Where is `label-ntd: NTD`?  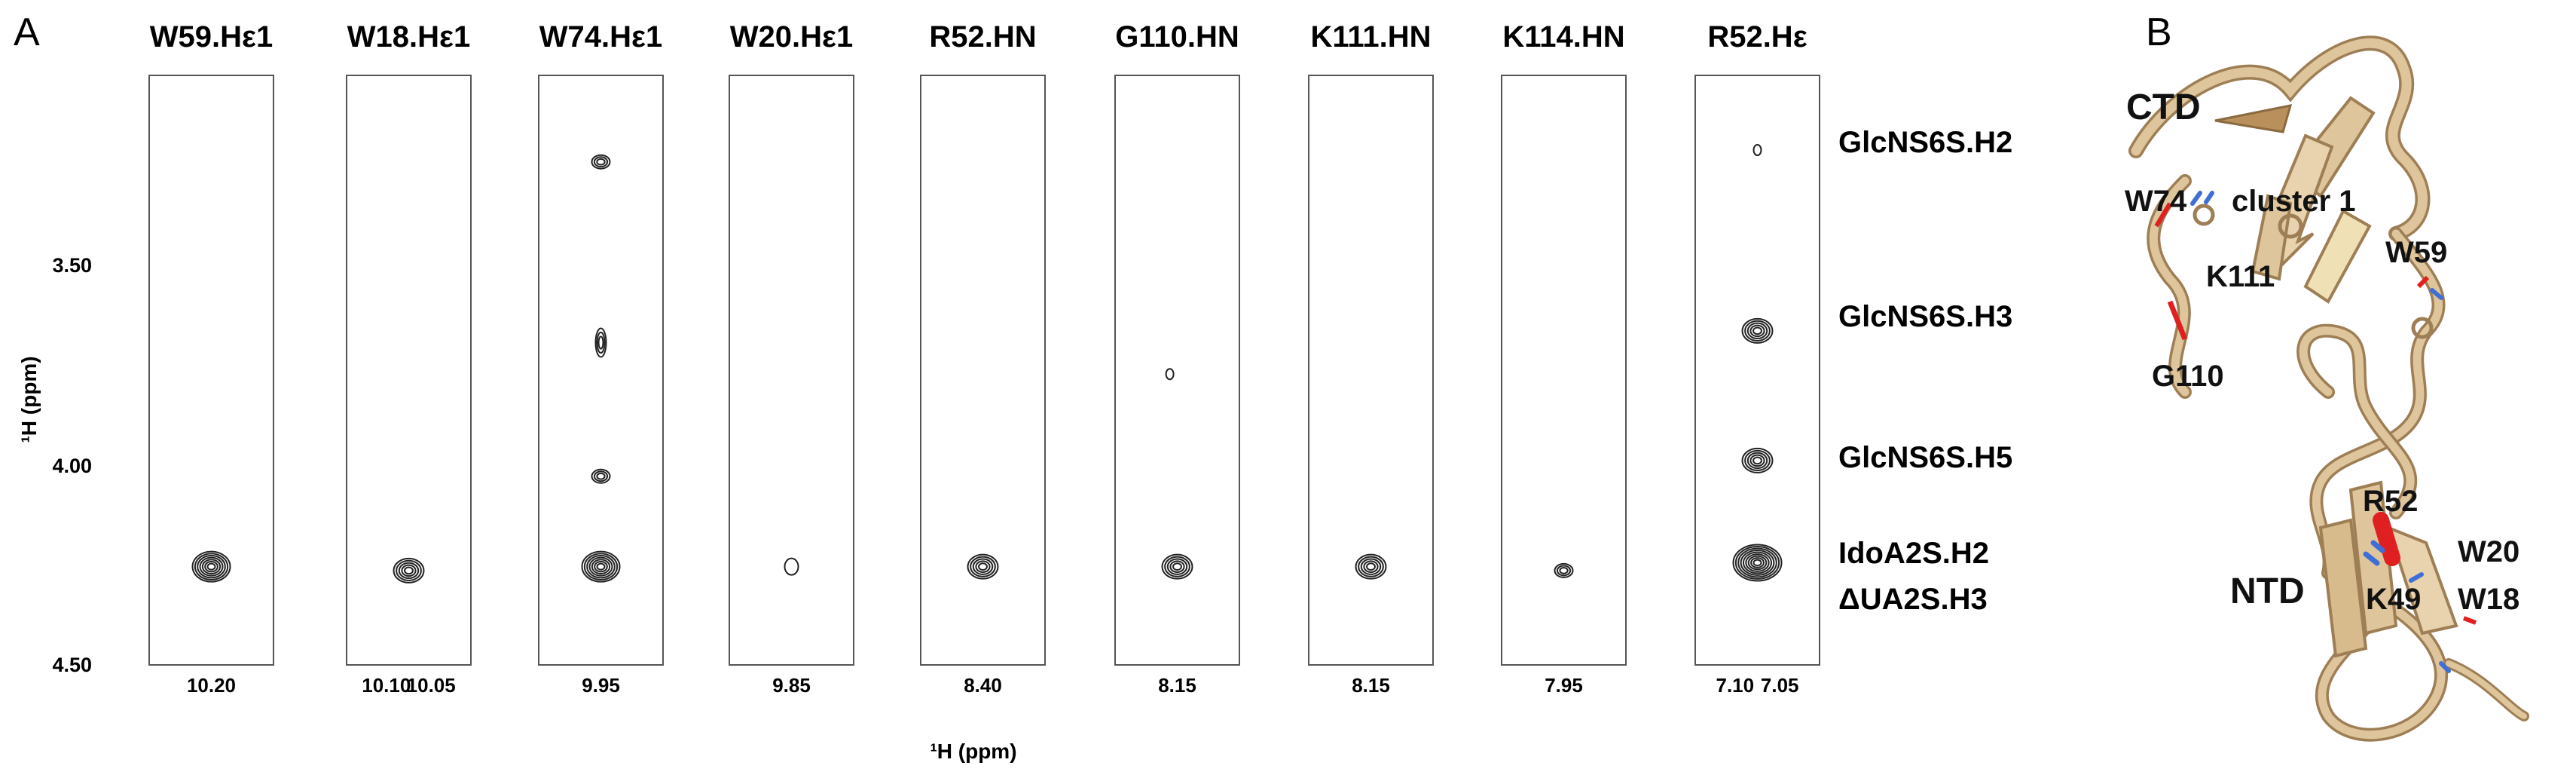 label-ntd: NTD is located at coordinates (2267, 591).